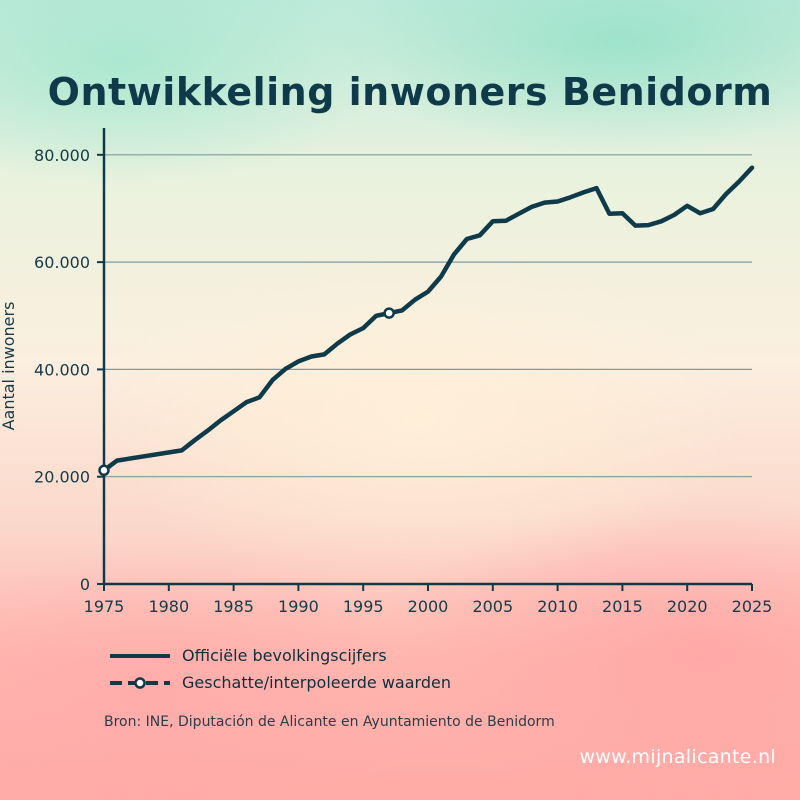 The width and height of the screenshot is (800, 800). Describe the element at coordinates (62, 477) in the screenshot. I see `y-tick-label: 20.000` at that location.